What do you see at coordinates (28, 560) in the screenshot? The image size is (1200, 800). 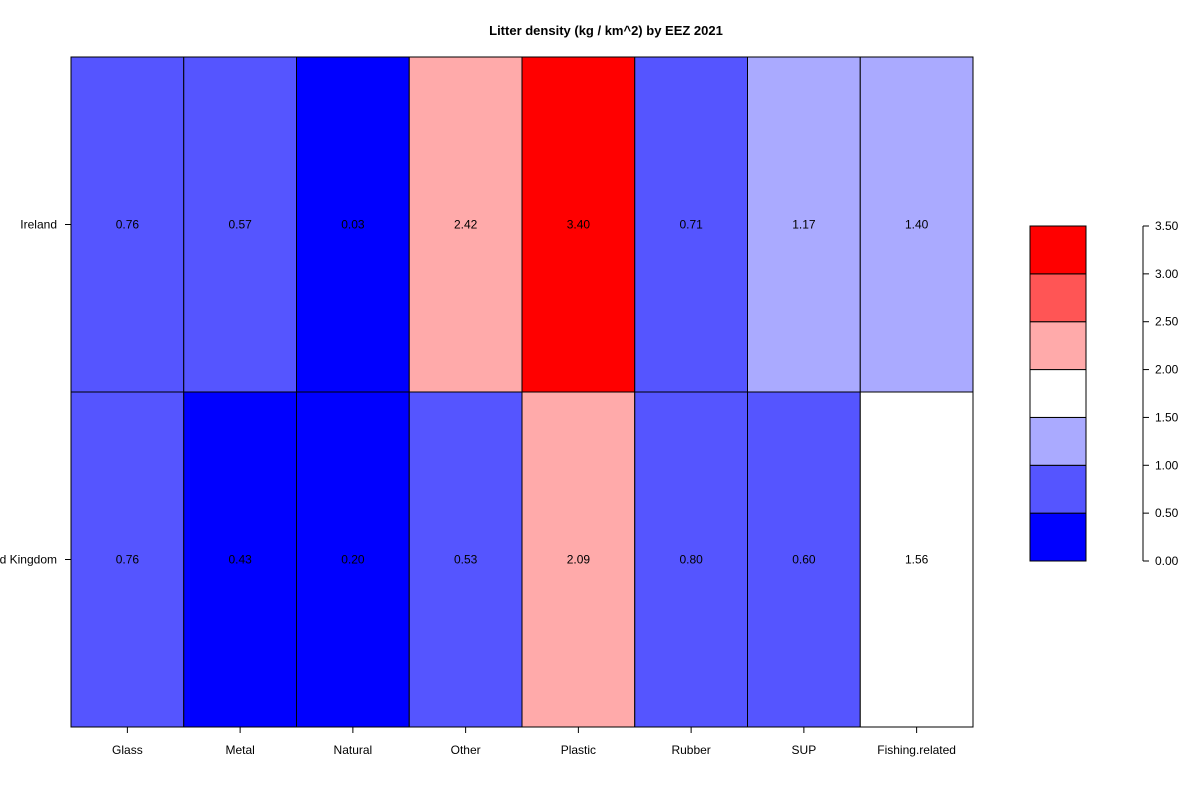 I see `row-tick-label: United Kingdom` at bounding box center [28, 560].